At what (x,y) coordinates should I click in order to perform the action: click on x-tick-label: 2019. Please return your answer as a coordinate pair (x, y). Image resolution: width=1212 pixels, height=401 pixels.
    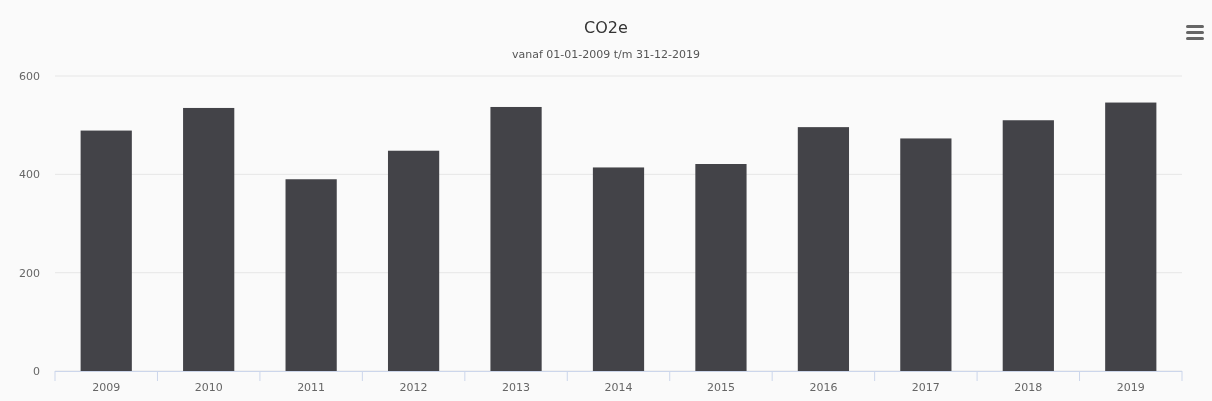
    Looking at the image, I should click on (1130, 387).